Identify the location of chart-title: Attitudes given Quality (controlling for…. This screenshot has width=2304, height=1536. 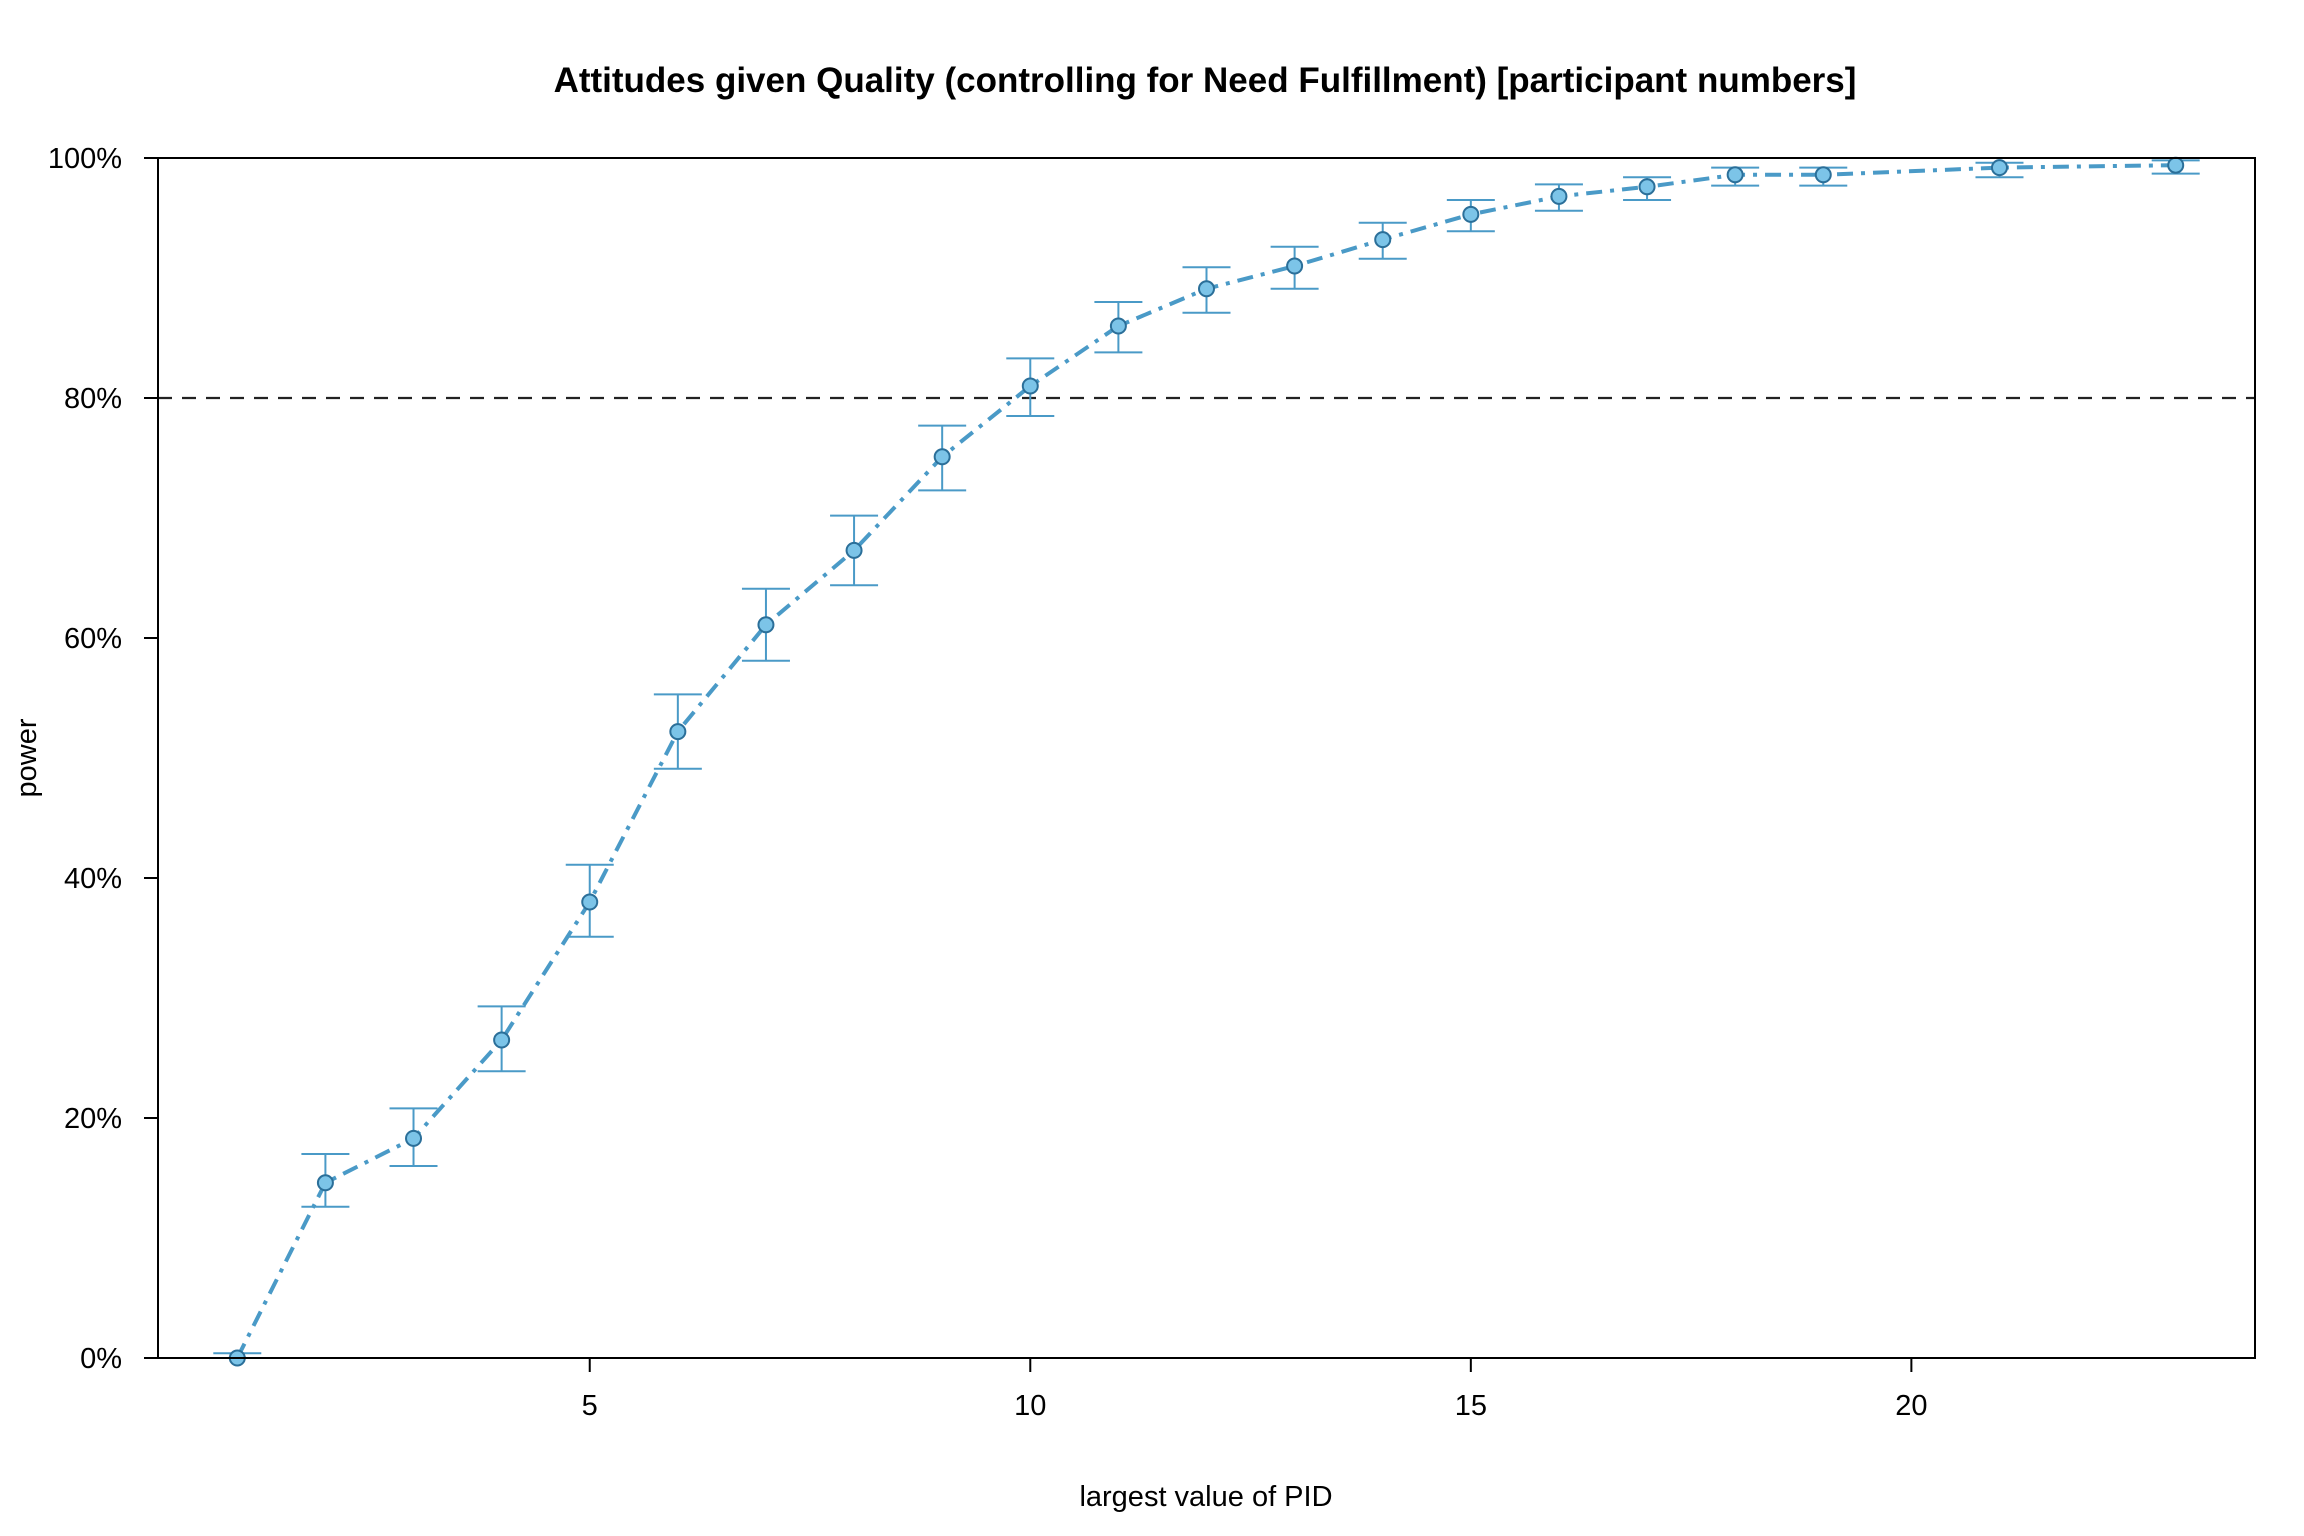
(1205, 80).